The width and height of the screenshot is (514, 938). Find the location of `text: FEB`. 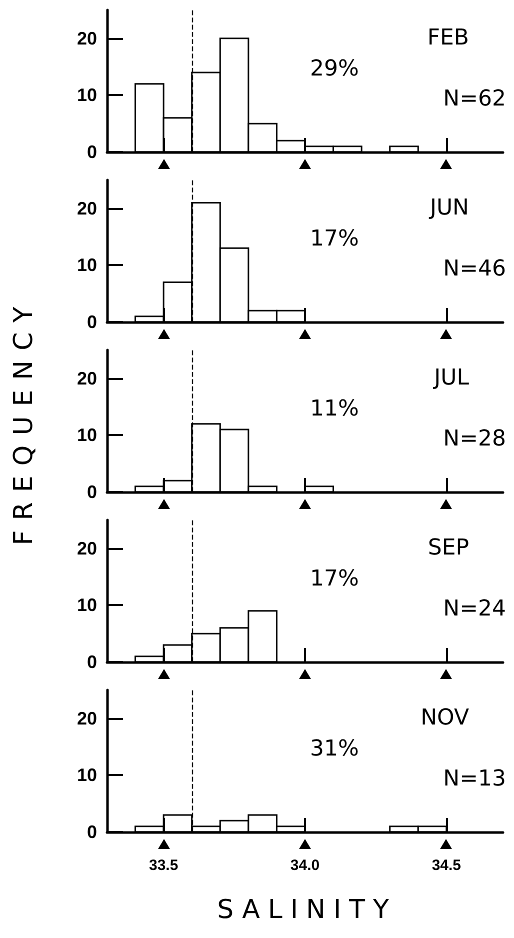

text: FEB is located at coordinates (448, 38).